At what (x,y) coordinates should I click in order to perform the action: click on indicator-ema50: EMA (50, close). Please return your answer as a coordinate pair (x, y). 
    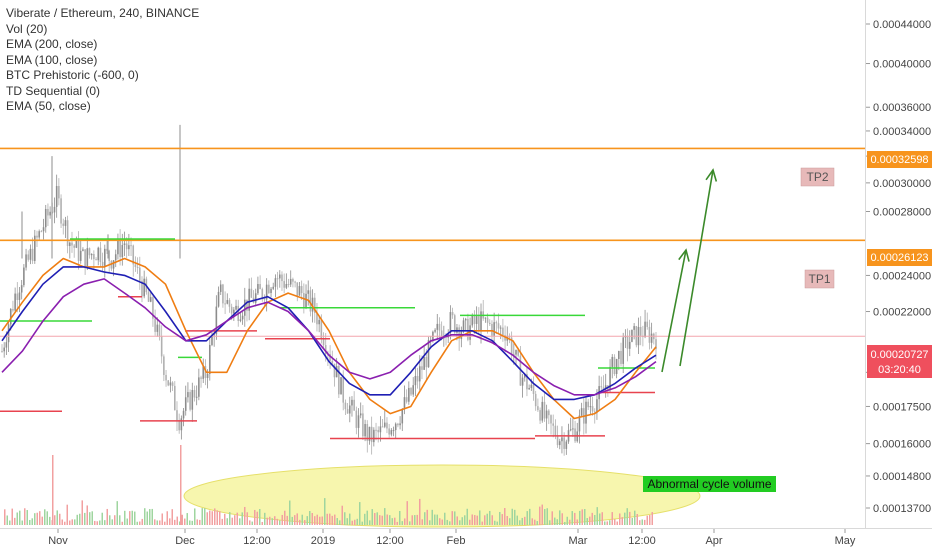
    Looking at the image, I should click on (48, 106).